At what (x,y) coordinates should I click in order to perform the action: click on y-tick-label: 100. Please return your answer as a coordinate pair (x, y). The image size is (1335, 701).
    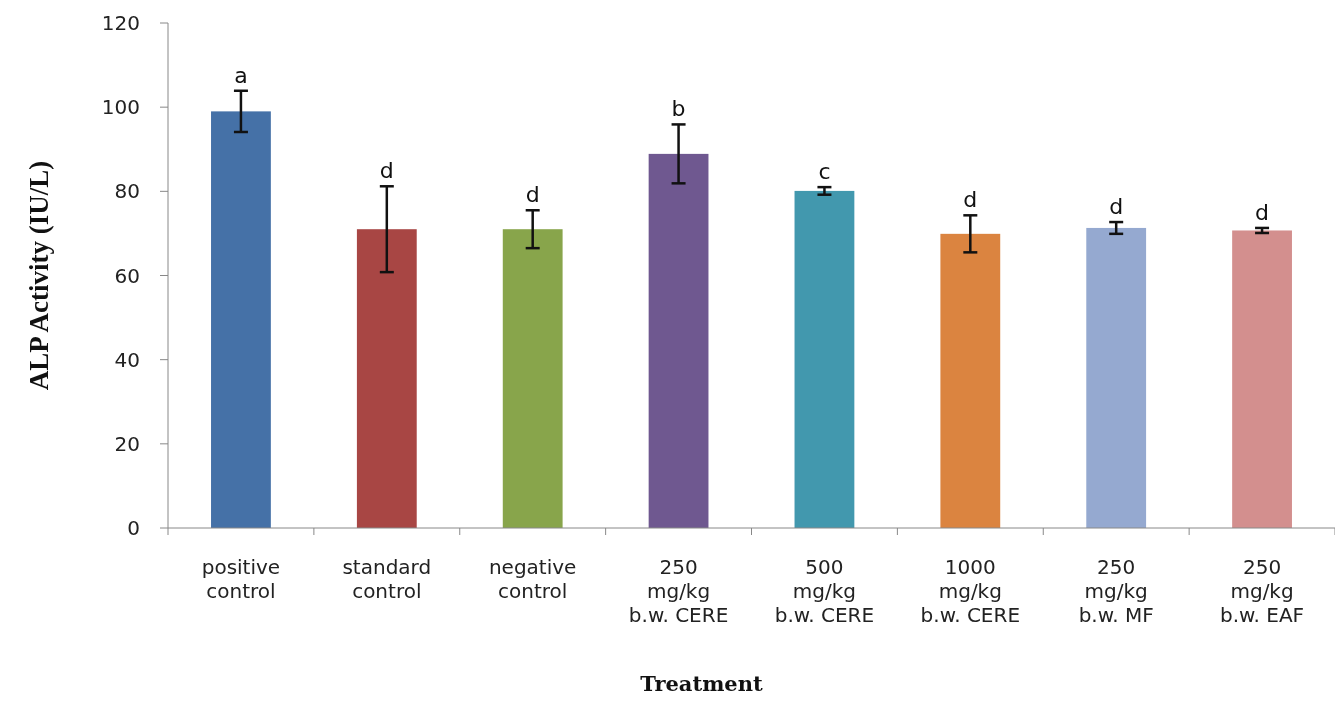
    Looking at the image, I should click on (120, 107).